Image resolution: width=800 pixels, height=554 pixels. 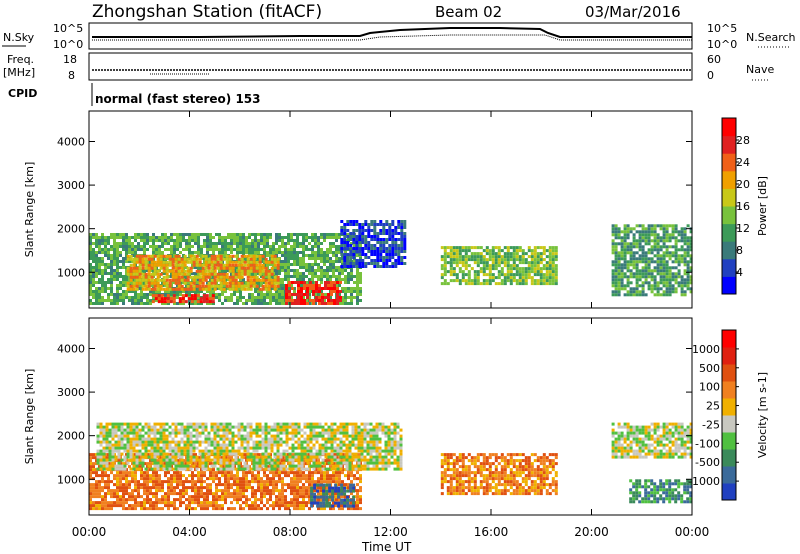 What do you see at coordinates (399, 36) in the screenshot?
I see `nsky-panel: N.Sky 10^5 10^0 10^5 10^0 N.Search` at bounding box center [399, 36].